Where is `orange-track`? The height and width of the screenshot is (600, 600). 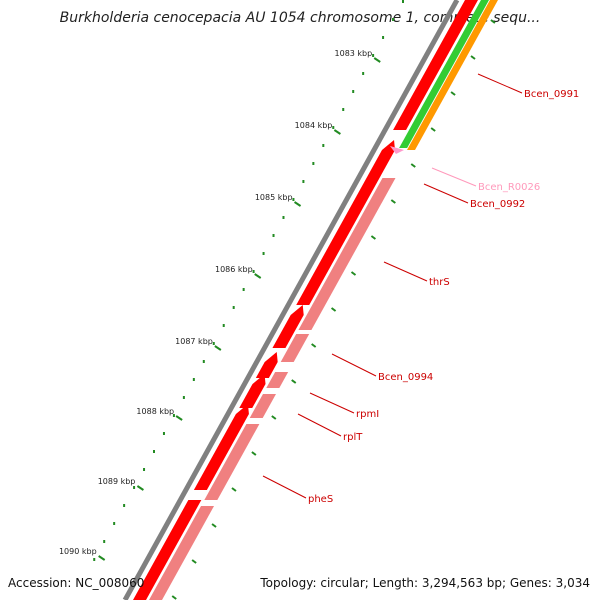
orange-track is located at coordinates (452, 75).